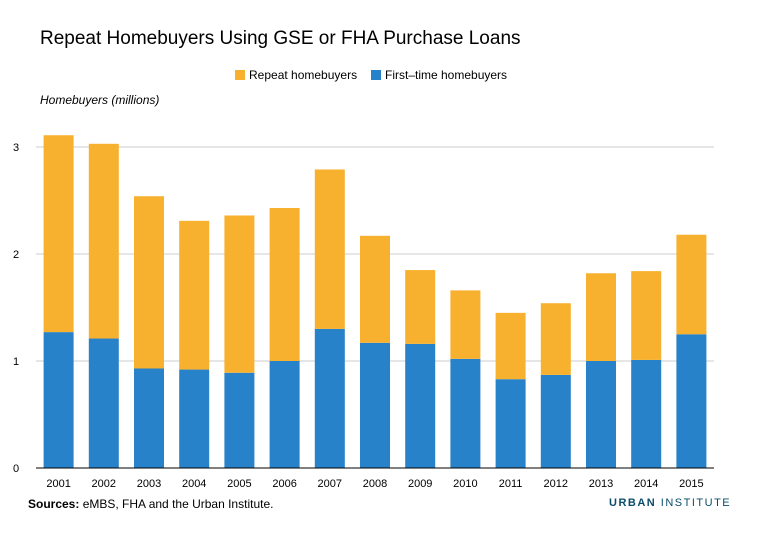 The image size is (758, 545). I want to click on legend-swatch-first-time, so click(376, 75).